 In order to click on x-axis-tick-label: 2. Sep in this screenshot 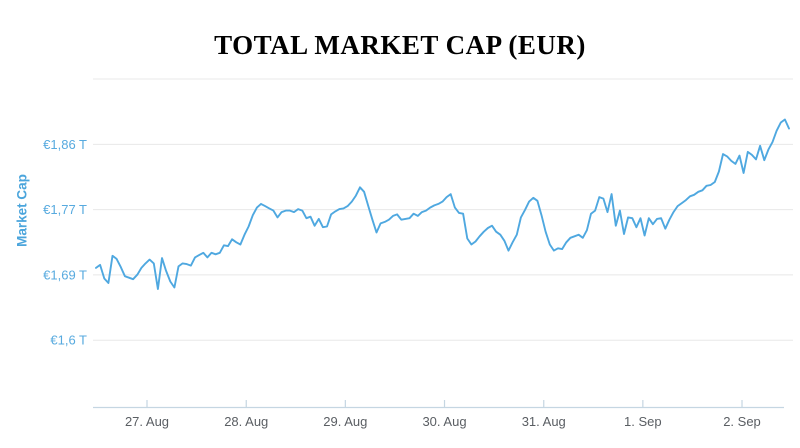, I will do `click(742, 421)`.